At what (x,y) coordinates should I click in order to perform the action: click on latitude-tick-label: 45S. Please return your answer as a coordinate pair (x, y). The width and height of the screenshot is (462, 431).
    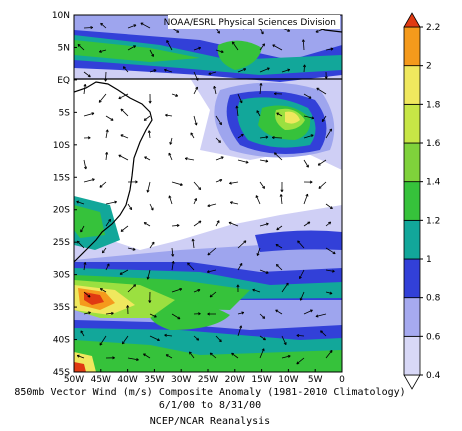
    Looking at the image, I should click on (61, 373).